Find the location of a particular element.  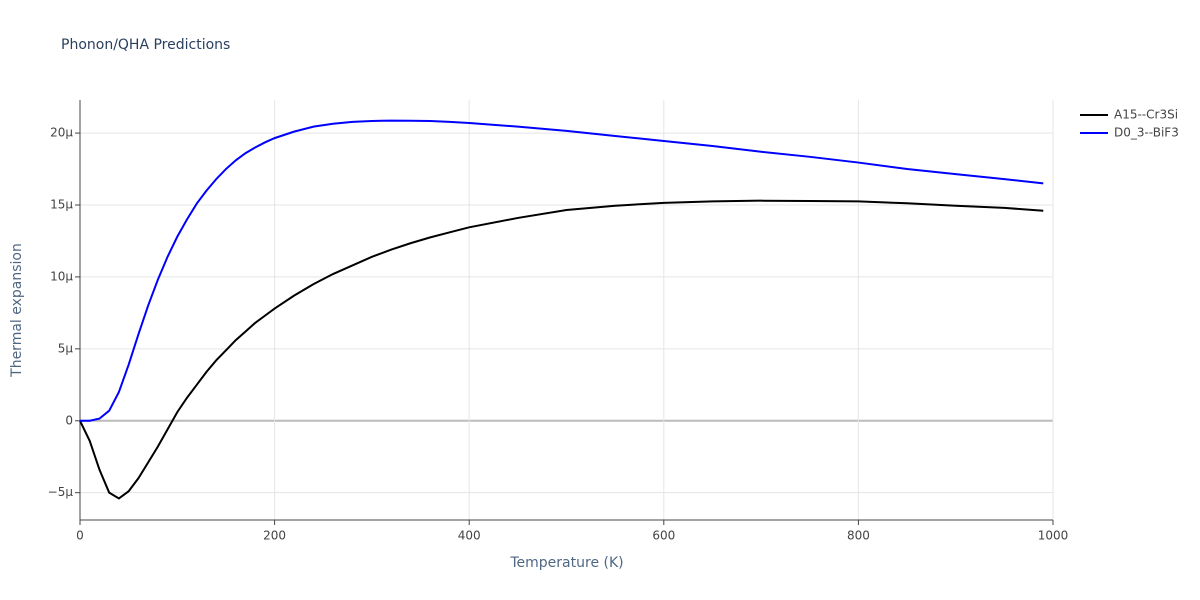

x-axis-title: Temperature (K) is located at coordinates (566, 563).